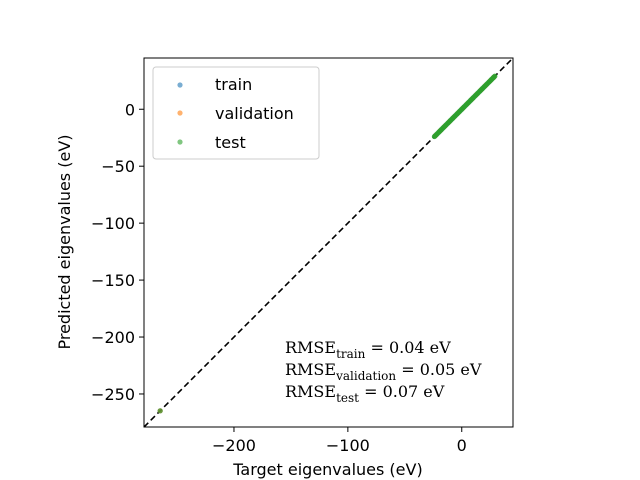 The image size is (640, 480). I want to click on legend-item-validation: validation, so click(235, 113).